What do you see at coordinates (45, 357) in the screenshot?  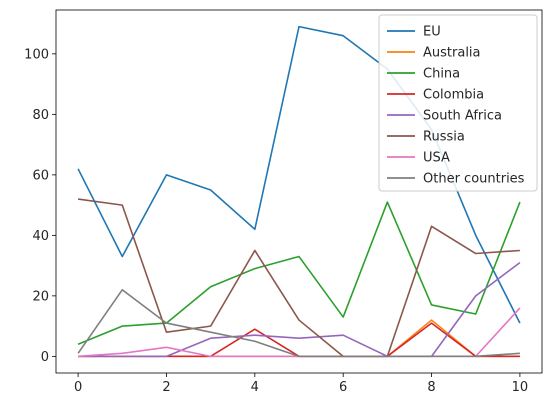 I see `y-tick-label: 0` at bounding box center [45, 357].